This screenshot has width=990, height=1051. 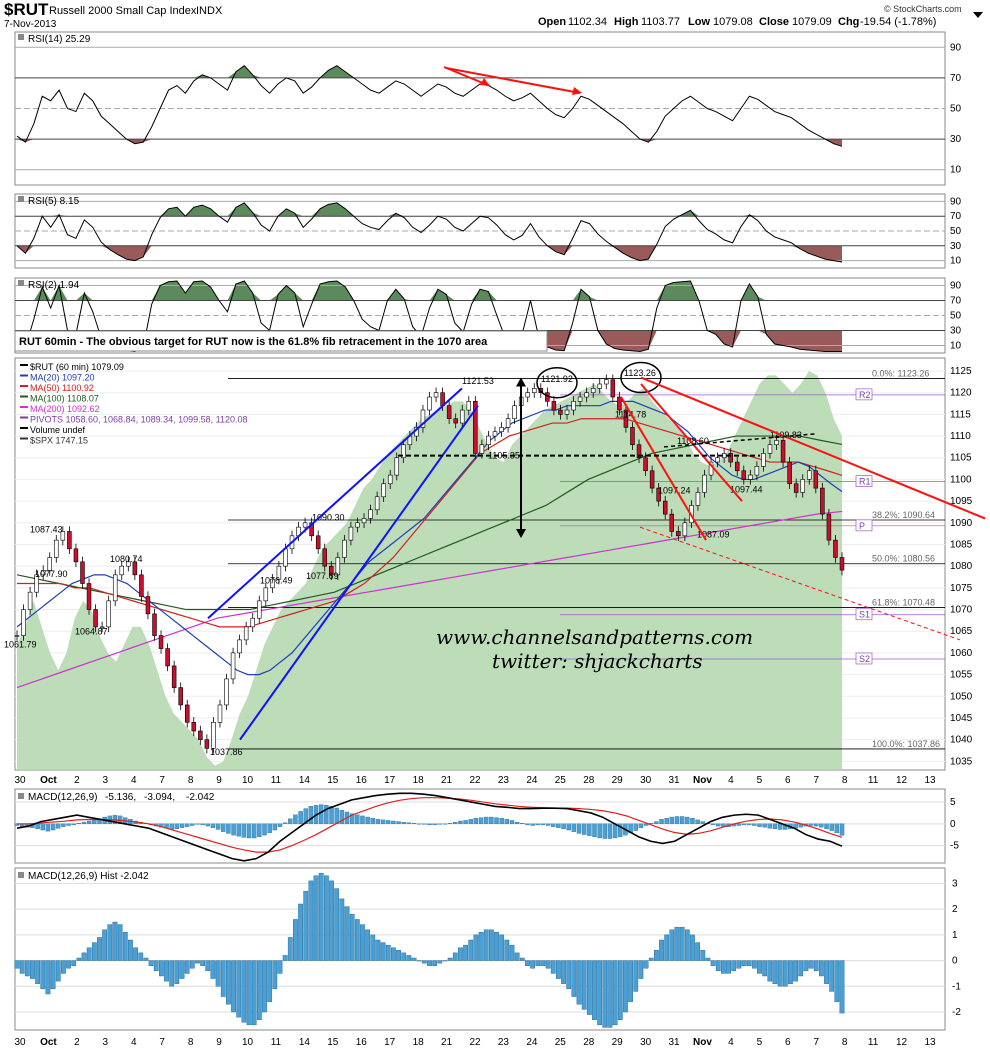 I want to click on price-label: 1121.53, so click(x=478, y=381).